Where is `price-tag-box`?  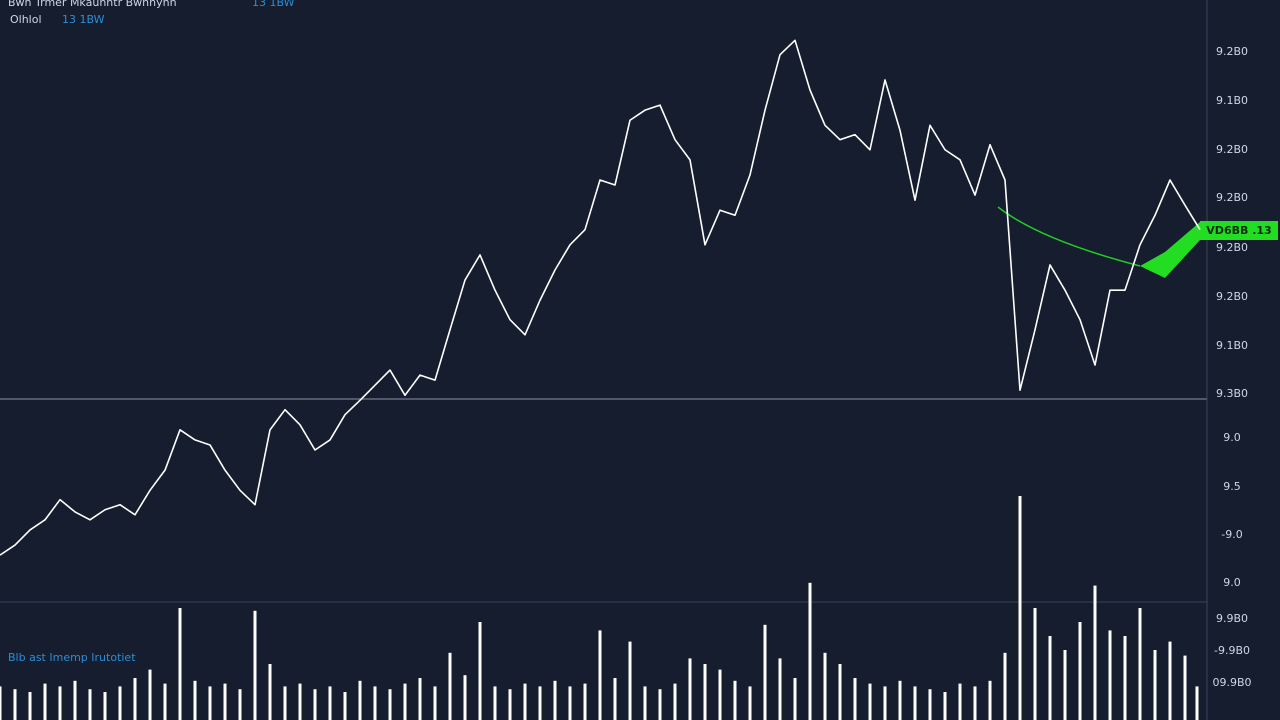 price-tag-box is located at coordinates (1239, 230).